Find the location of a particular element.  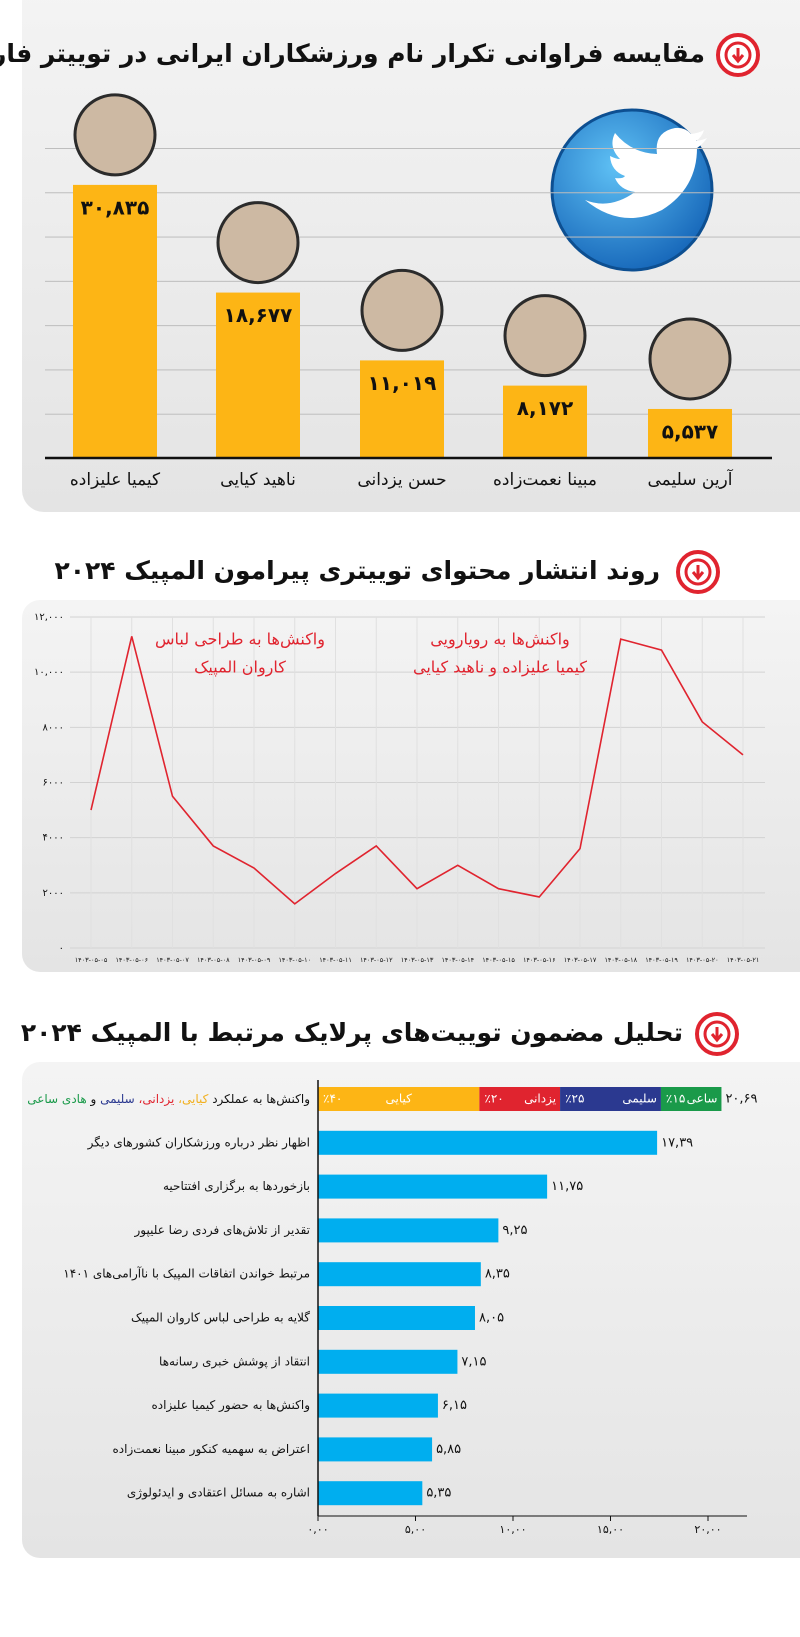

category-label: بازخوردها به برگزاری افتتاحیه is located at coordinates (236, 1186).